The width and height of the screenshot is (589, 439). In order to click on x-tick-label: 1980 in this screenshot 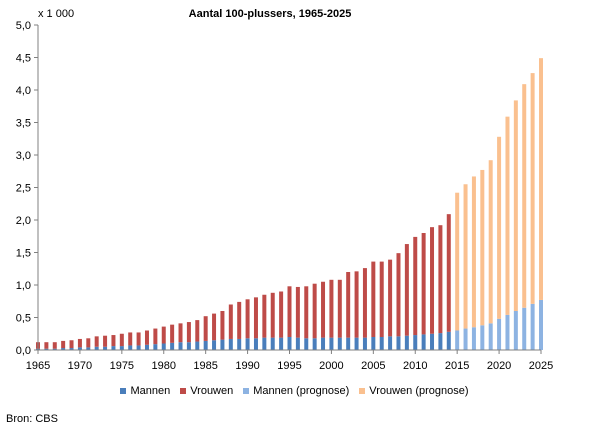, I will do `click(164, 366)`.